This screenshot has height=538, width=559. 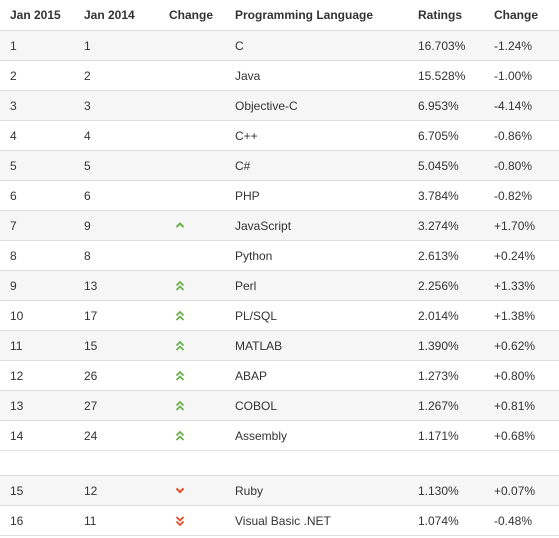 I want to click on table-row: 11 15 MATLAB 1.390% +0.62%, so click(x=279, y=345).